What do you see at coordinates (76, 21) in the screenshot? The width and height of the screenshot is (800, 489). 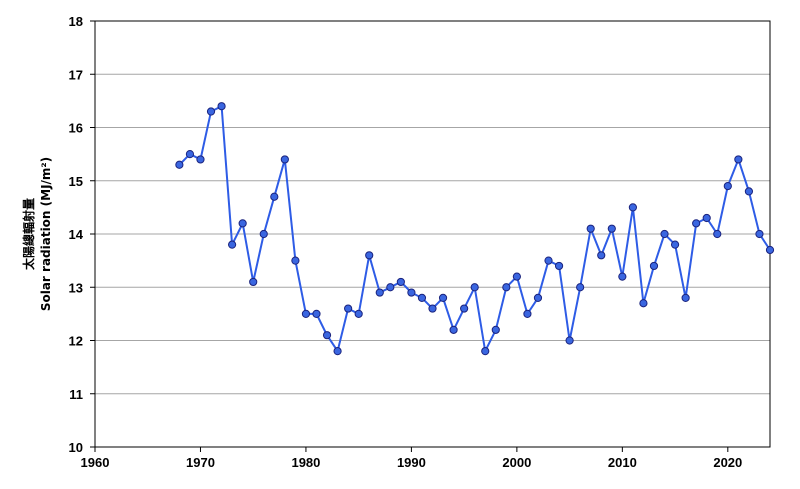 I see `y-tick-label: 18` at bounding box center [76, 21].